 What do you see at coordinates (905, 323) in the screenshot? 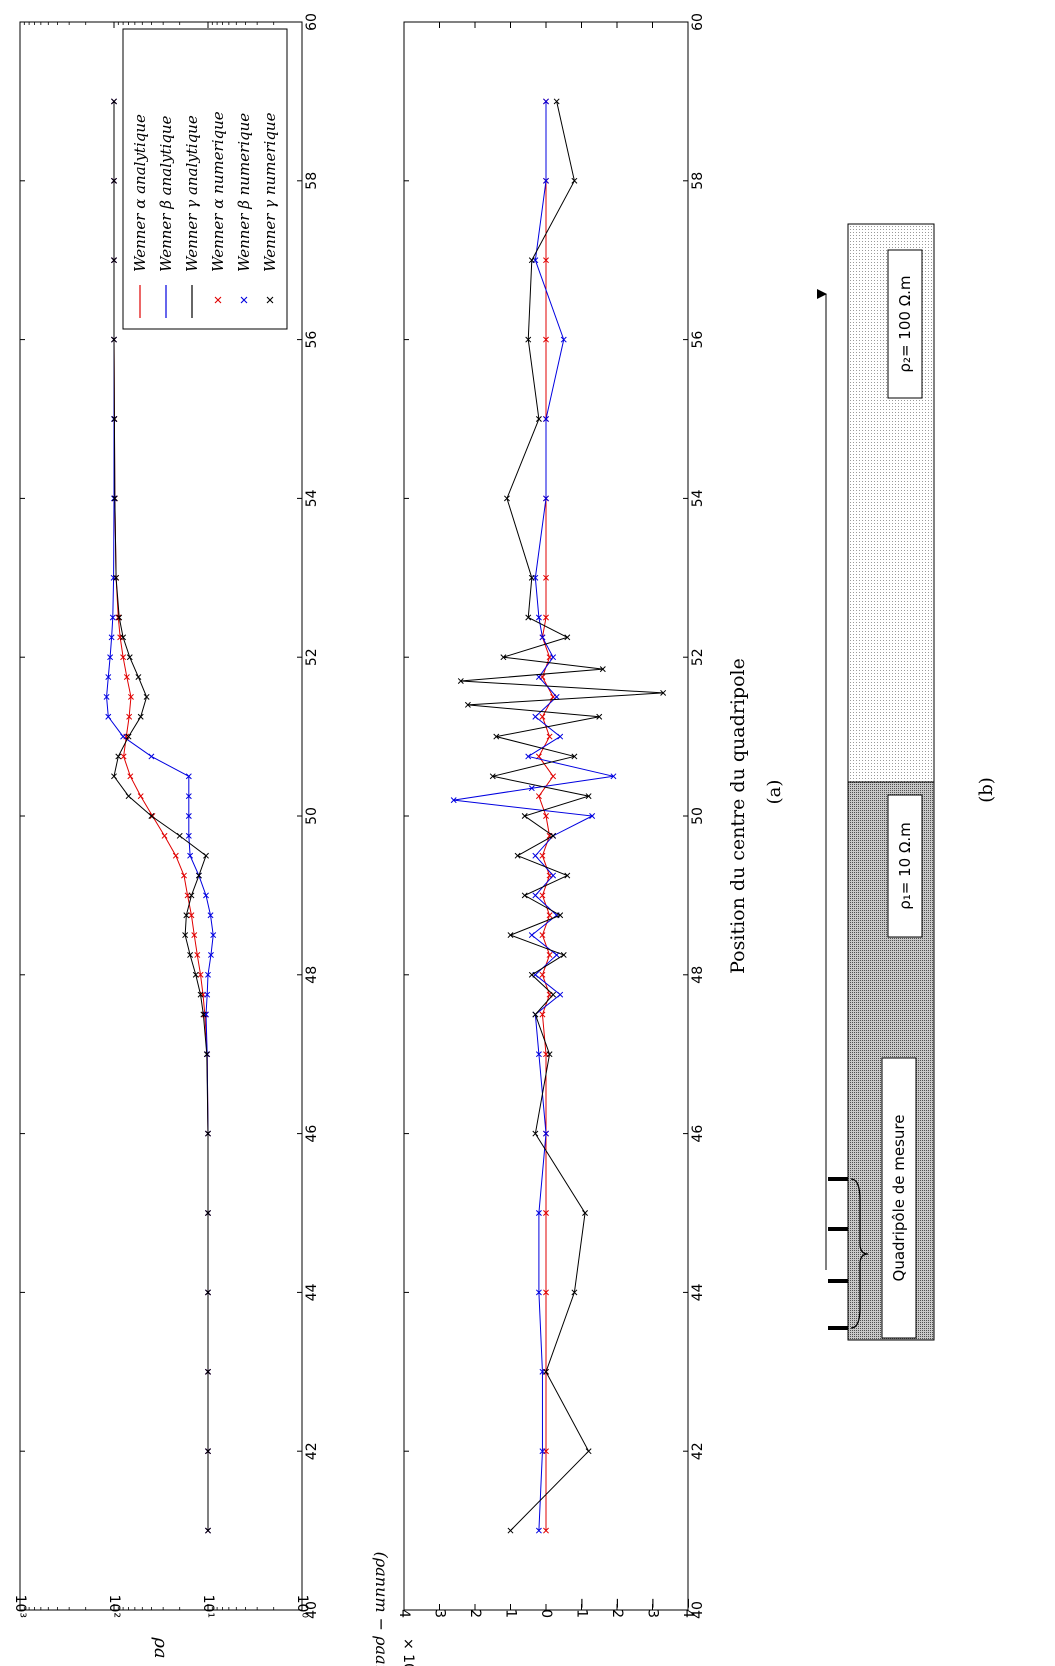
I see `rho2-label: ρ₂= 100 Ω.m` at bounding box center [905, 323].